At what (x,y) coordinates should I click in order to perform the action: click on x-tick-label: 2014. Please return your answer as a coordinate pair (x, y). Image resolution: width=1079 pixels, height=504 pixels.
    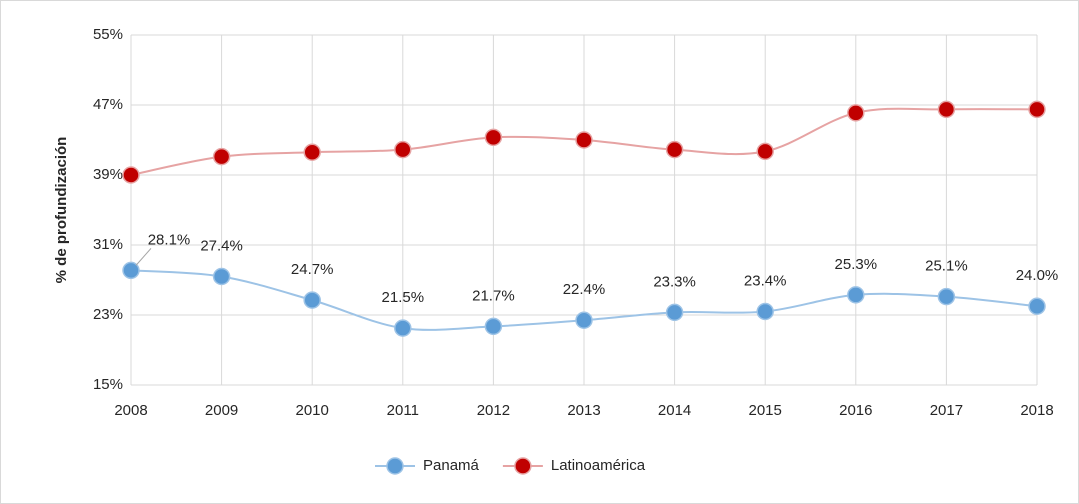
    Looking at the image, I should click on (674, 410).